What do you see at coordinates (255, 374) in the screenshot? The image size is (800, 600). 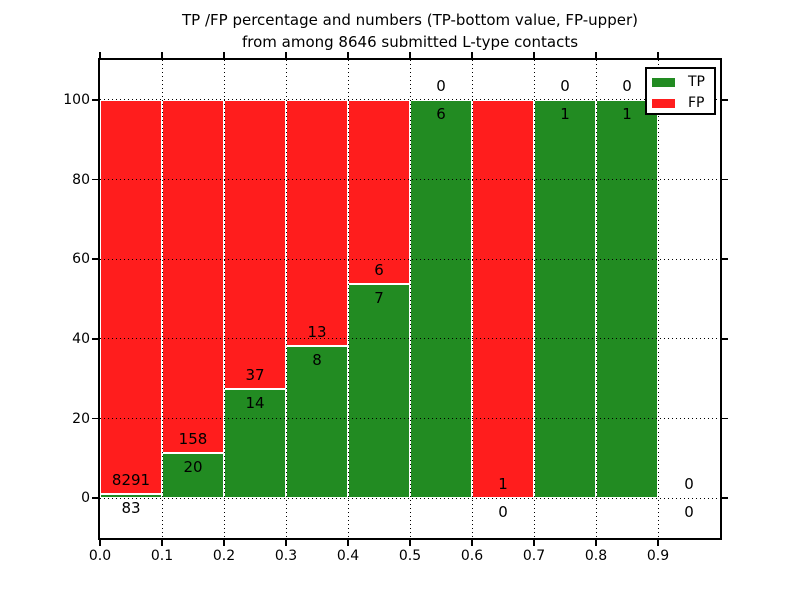 I see `fp-count-label: 37` at bounding box center [255, 374].